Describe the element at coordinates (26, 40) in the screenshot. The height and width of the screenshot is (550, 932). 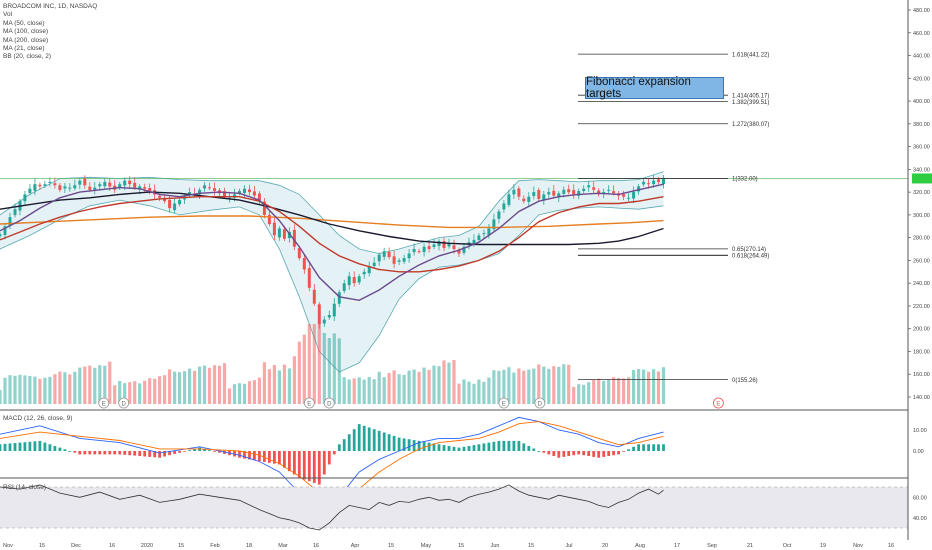
I see `indicator-ma200: MA (200, close)` at that location.